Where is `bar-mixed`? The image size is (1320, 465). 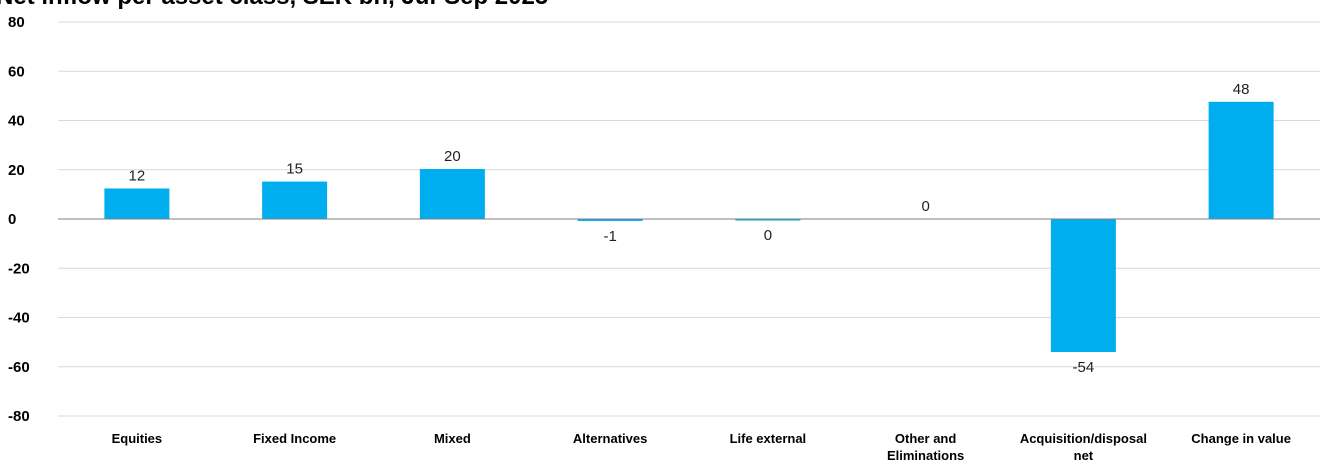
bar-mixed is located at coordinates (452, 194).